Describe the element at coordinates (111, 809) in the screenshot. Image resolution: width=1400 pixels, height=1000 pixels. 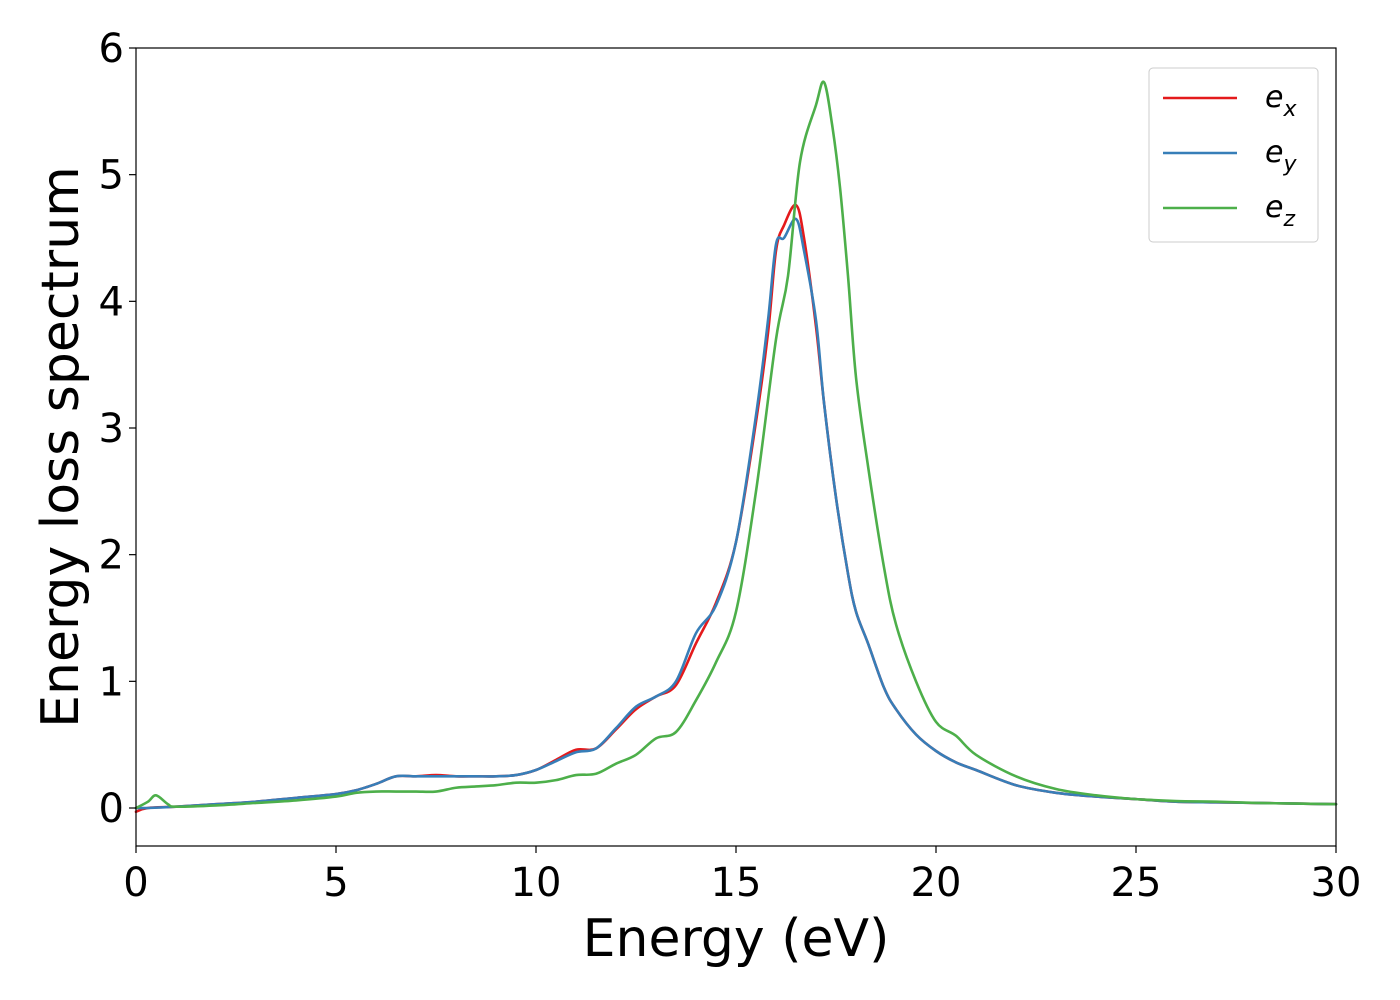
I see `y-tick-label: 0` at that location.